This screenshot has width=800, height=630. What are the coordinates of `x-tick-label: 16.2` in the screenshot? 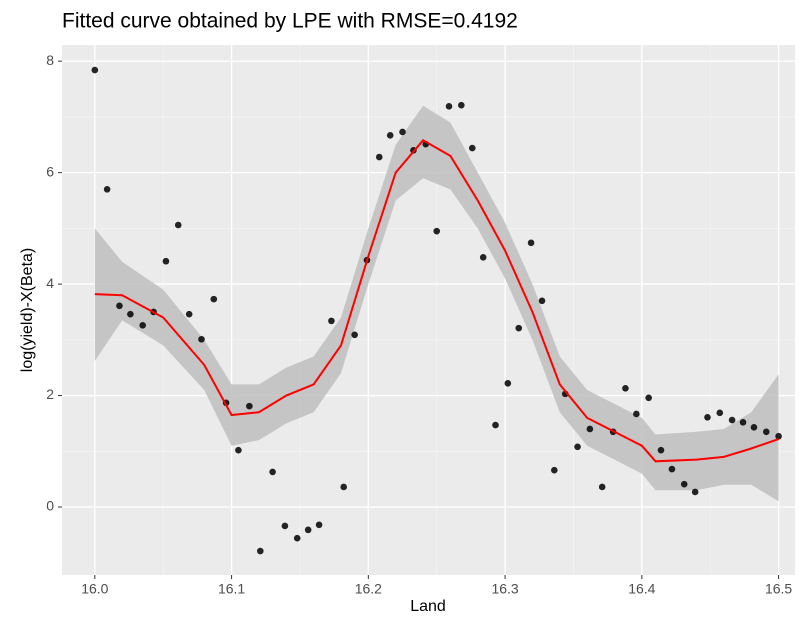 It's located at (368, 589).